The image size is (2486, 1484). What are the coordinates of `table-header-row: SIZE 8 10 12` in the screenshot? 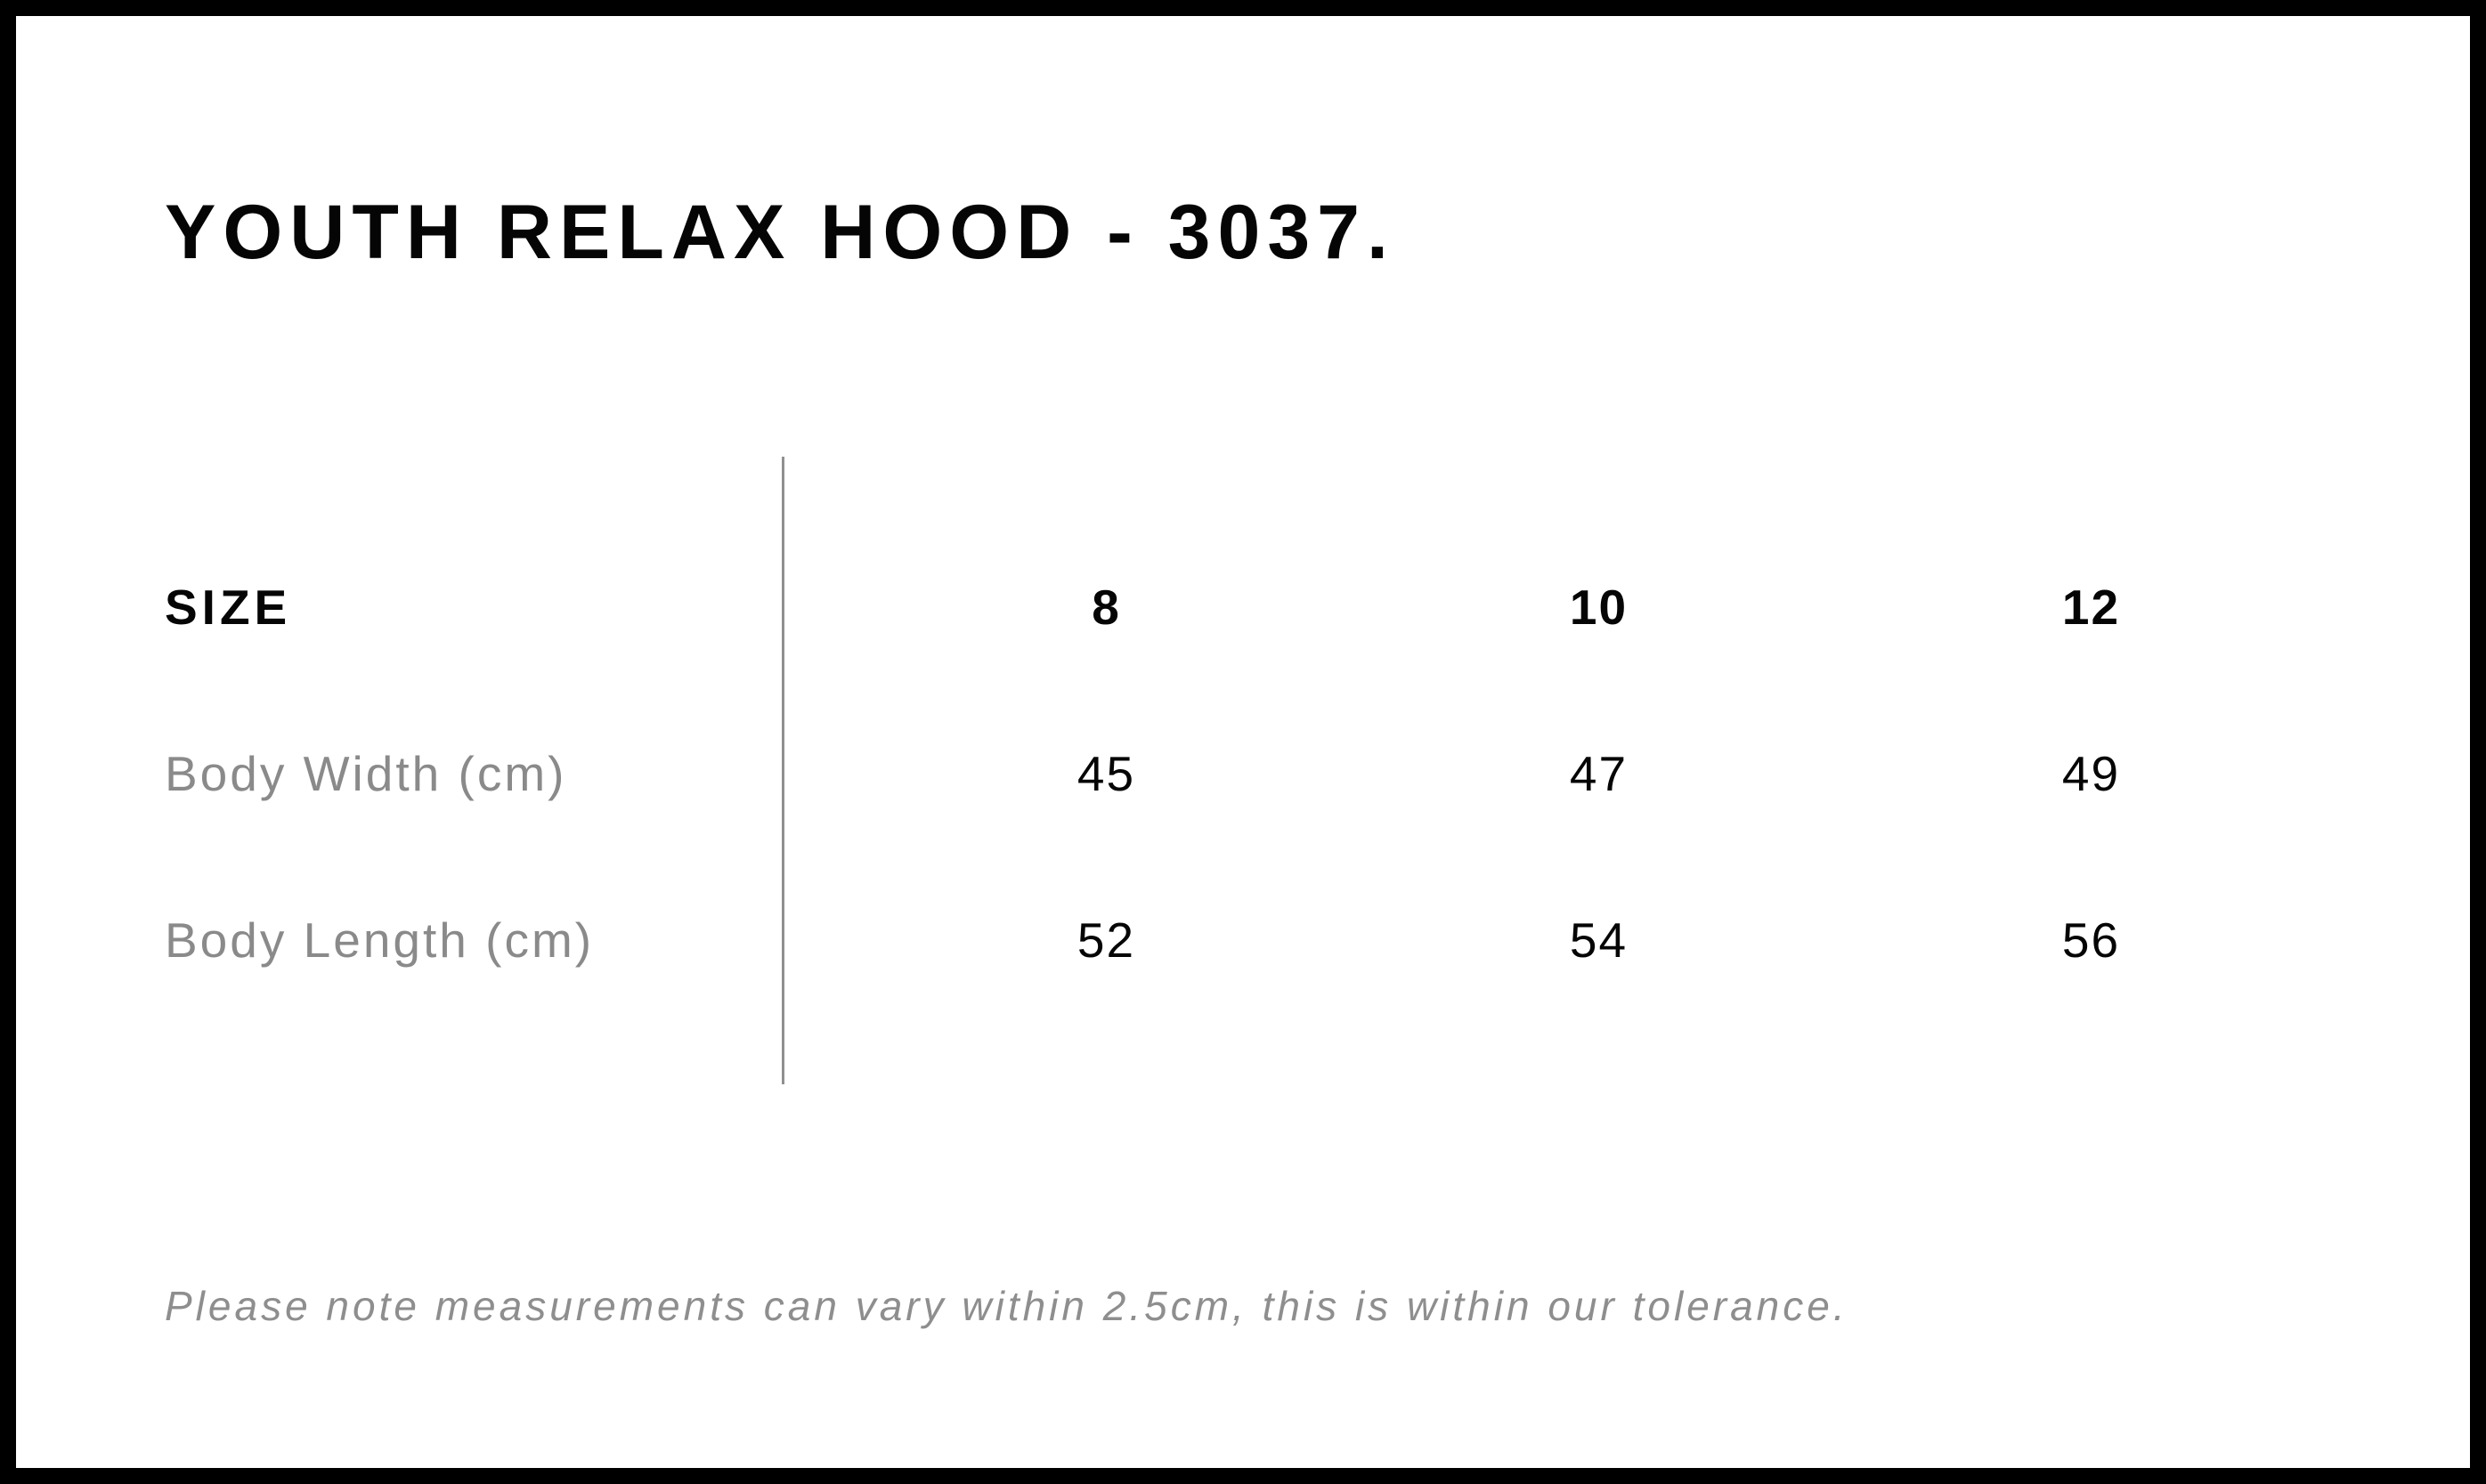 It's located at (1251, 607).